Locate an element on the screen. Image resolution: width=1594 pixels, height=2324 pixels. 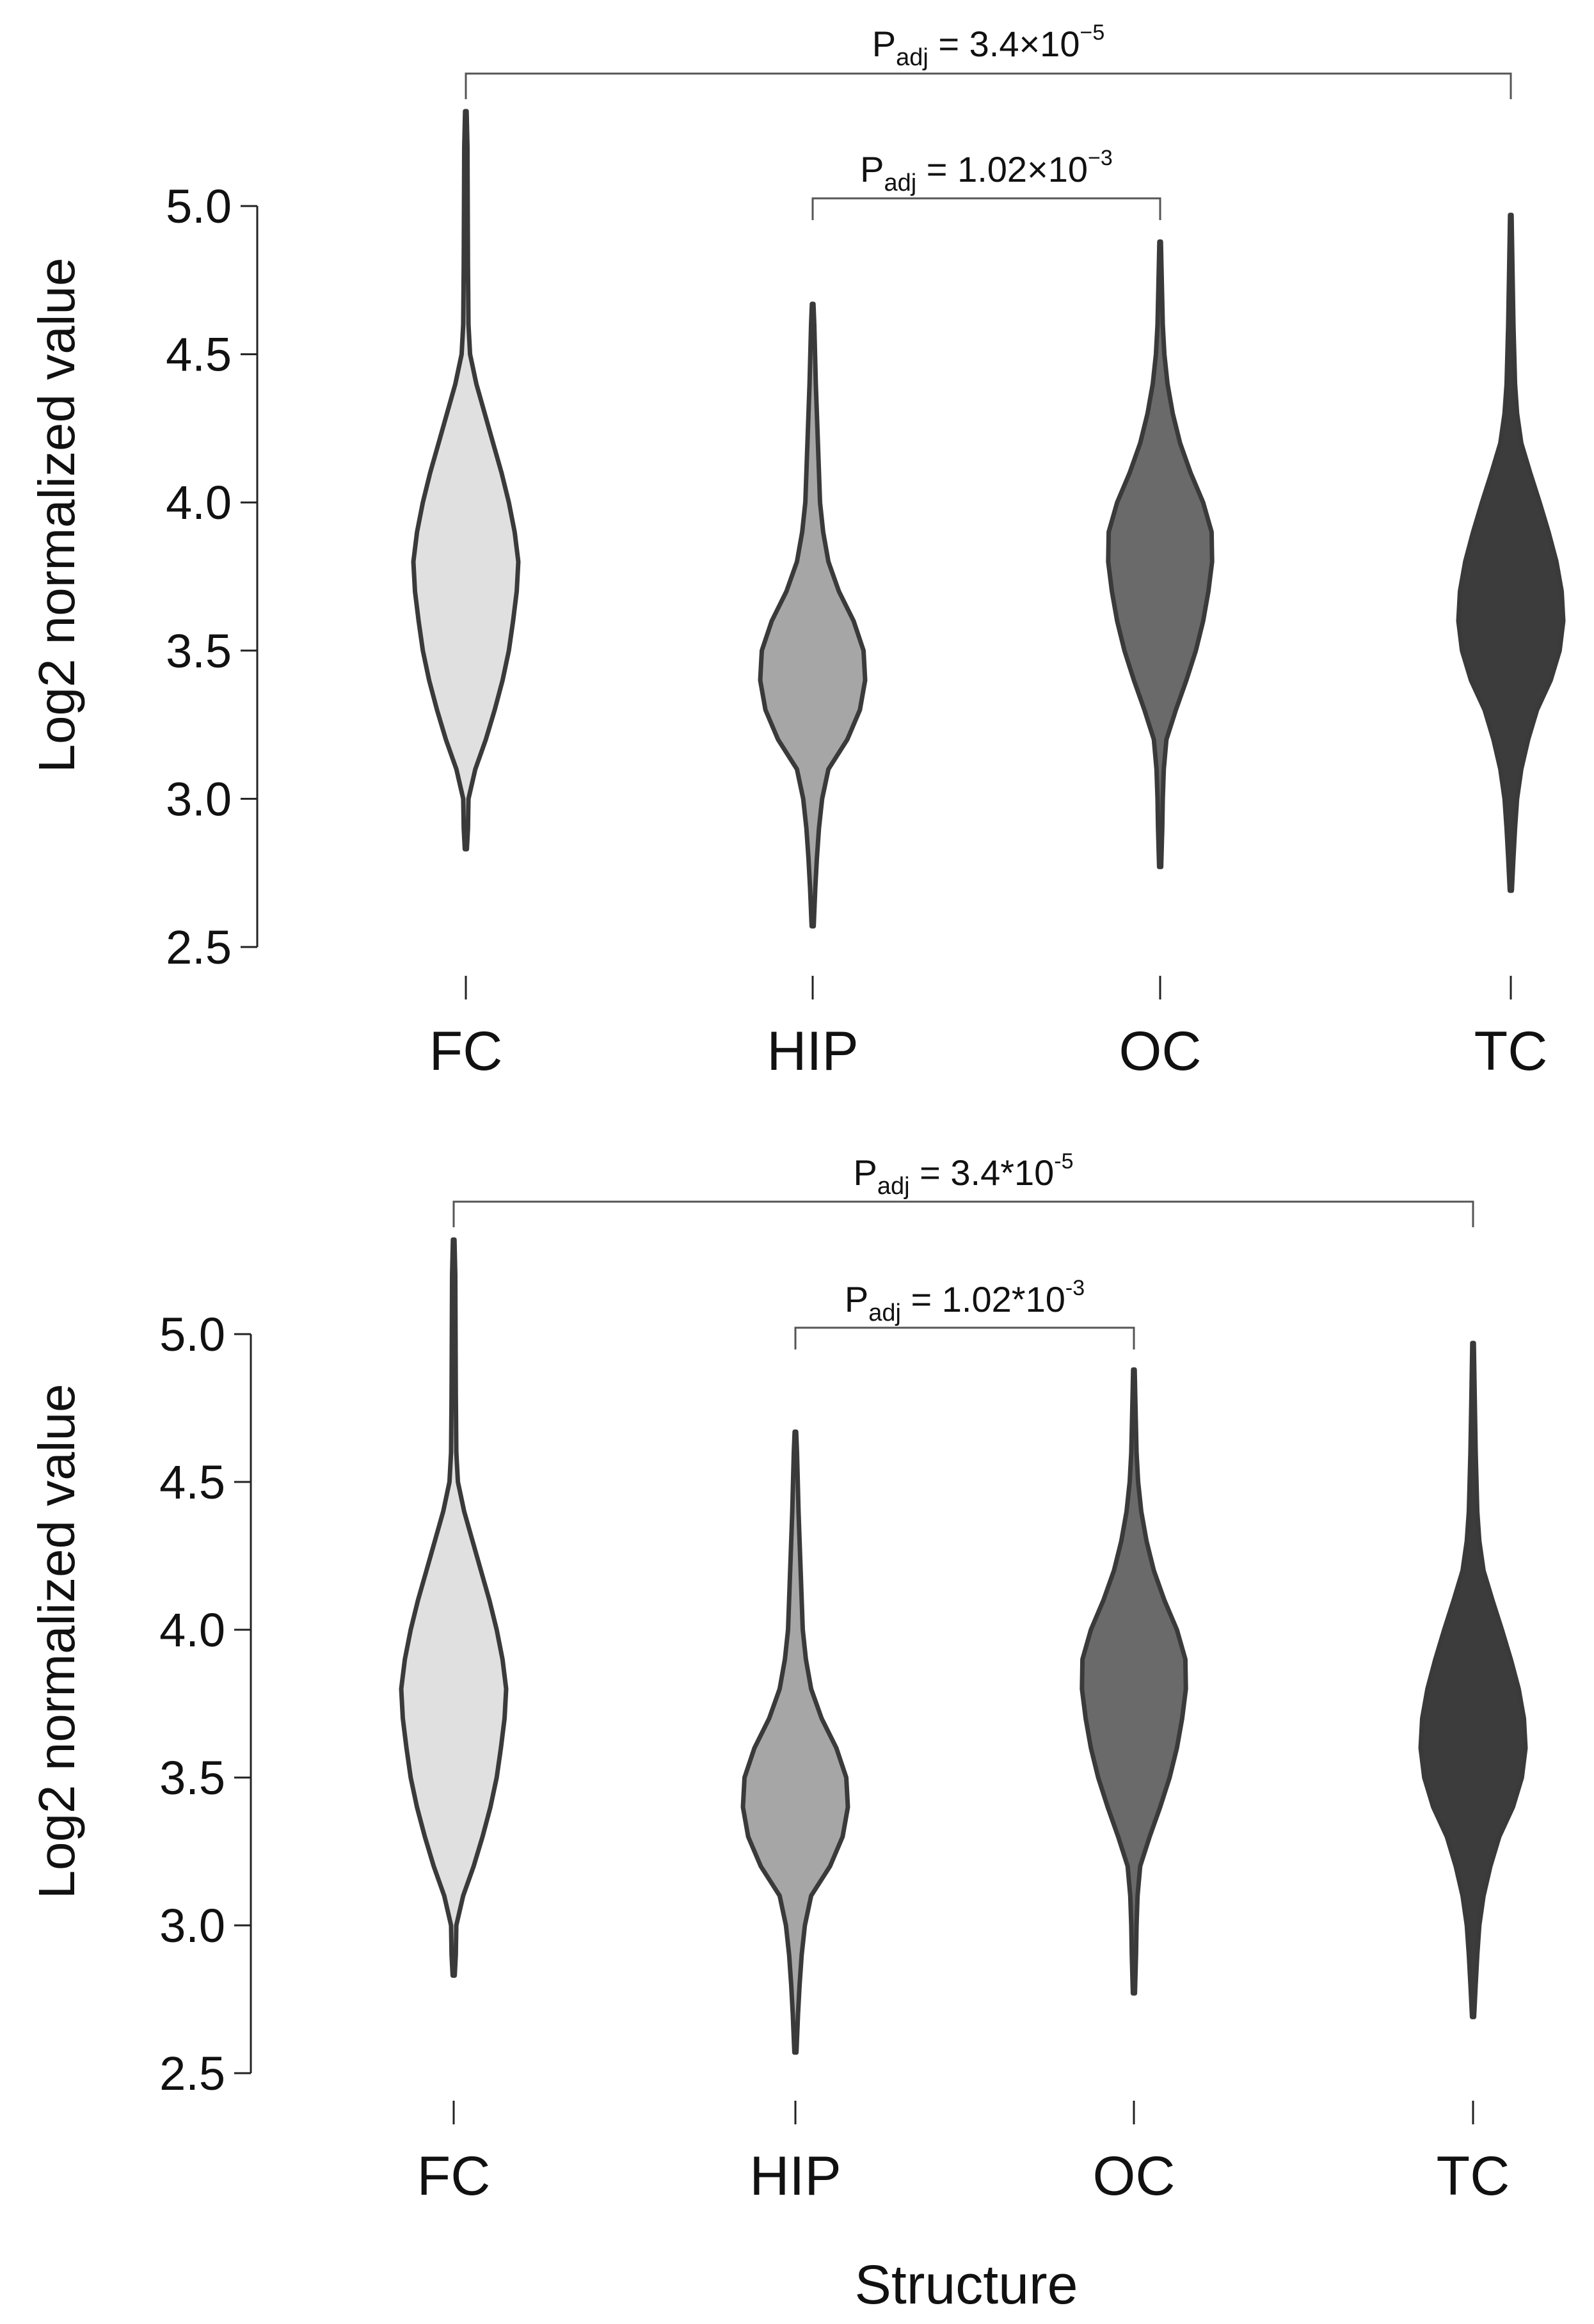
p-value: = 3.4×10 is located at coordinates (1004, 44).